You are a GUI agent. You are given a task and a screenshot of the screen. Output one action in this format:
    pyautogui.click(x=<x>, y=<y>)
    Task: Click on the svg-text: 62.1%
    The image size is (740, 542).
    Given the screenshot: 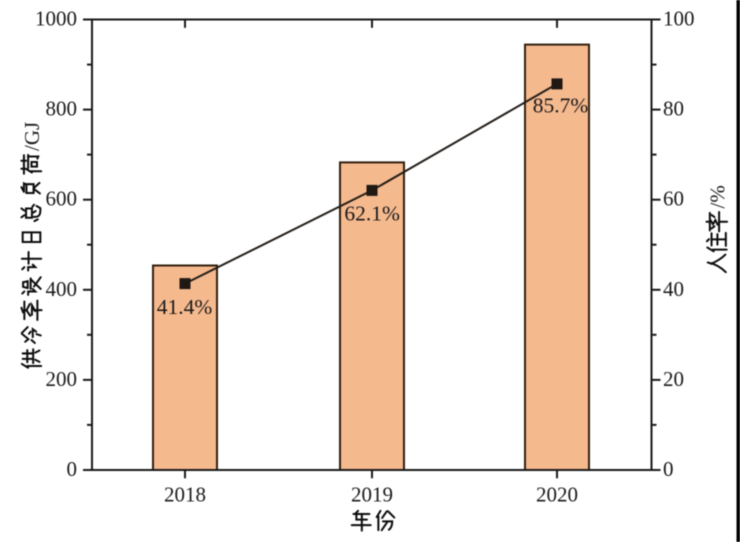 What is the action you would take?
    pyautogui.click(x=372, y=213)
    